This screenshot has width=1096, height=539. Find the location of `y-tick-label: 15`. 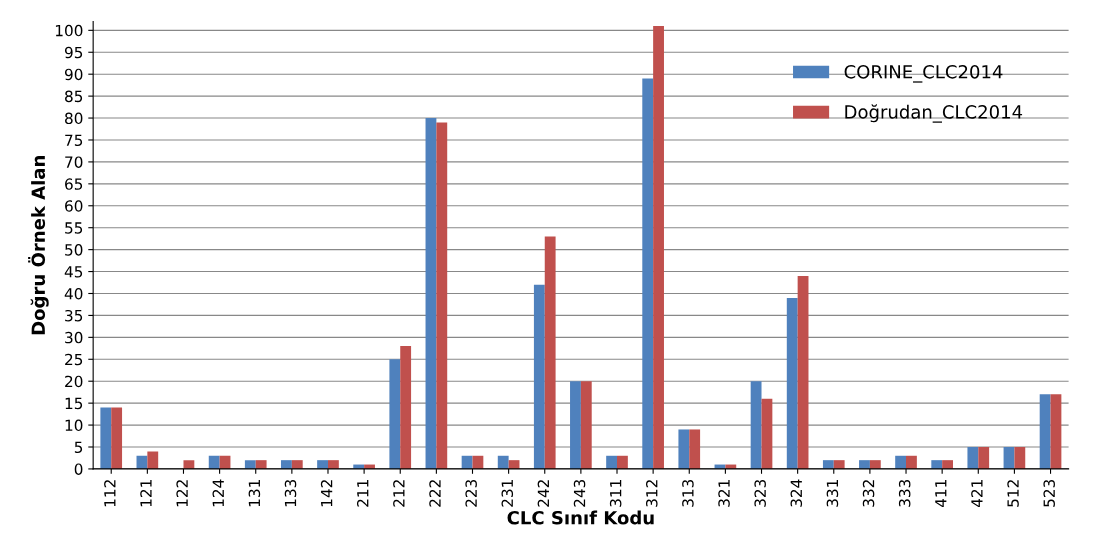

y-tick-label: 15 is located at coordinates (74, 403).